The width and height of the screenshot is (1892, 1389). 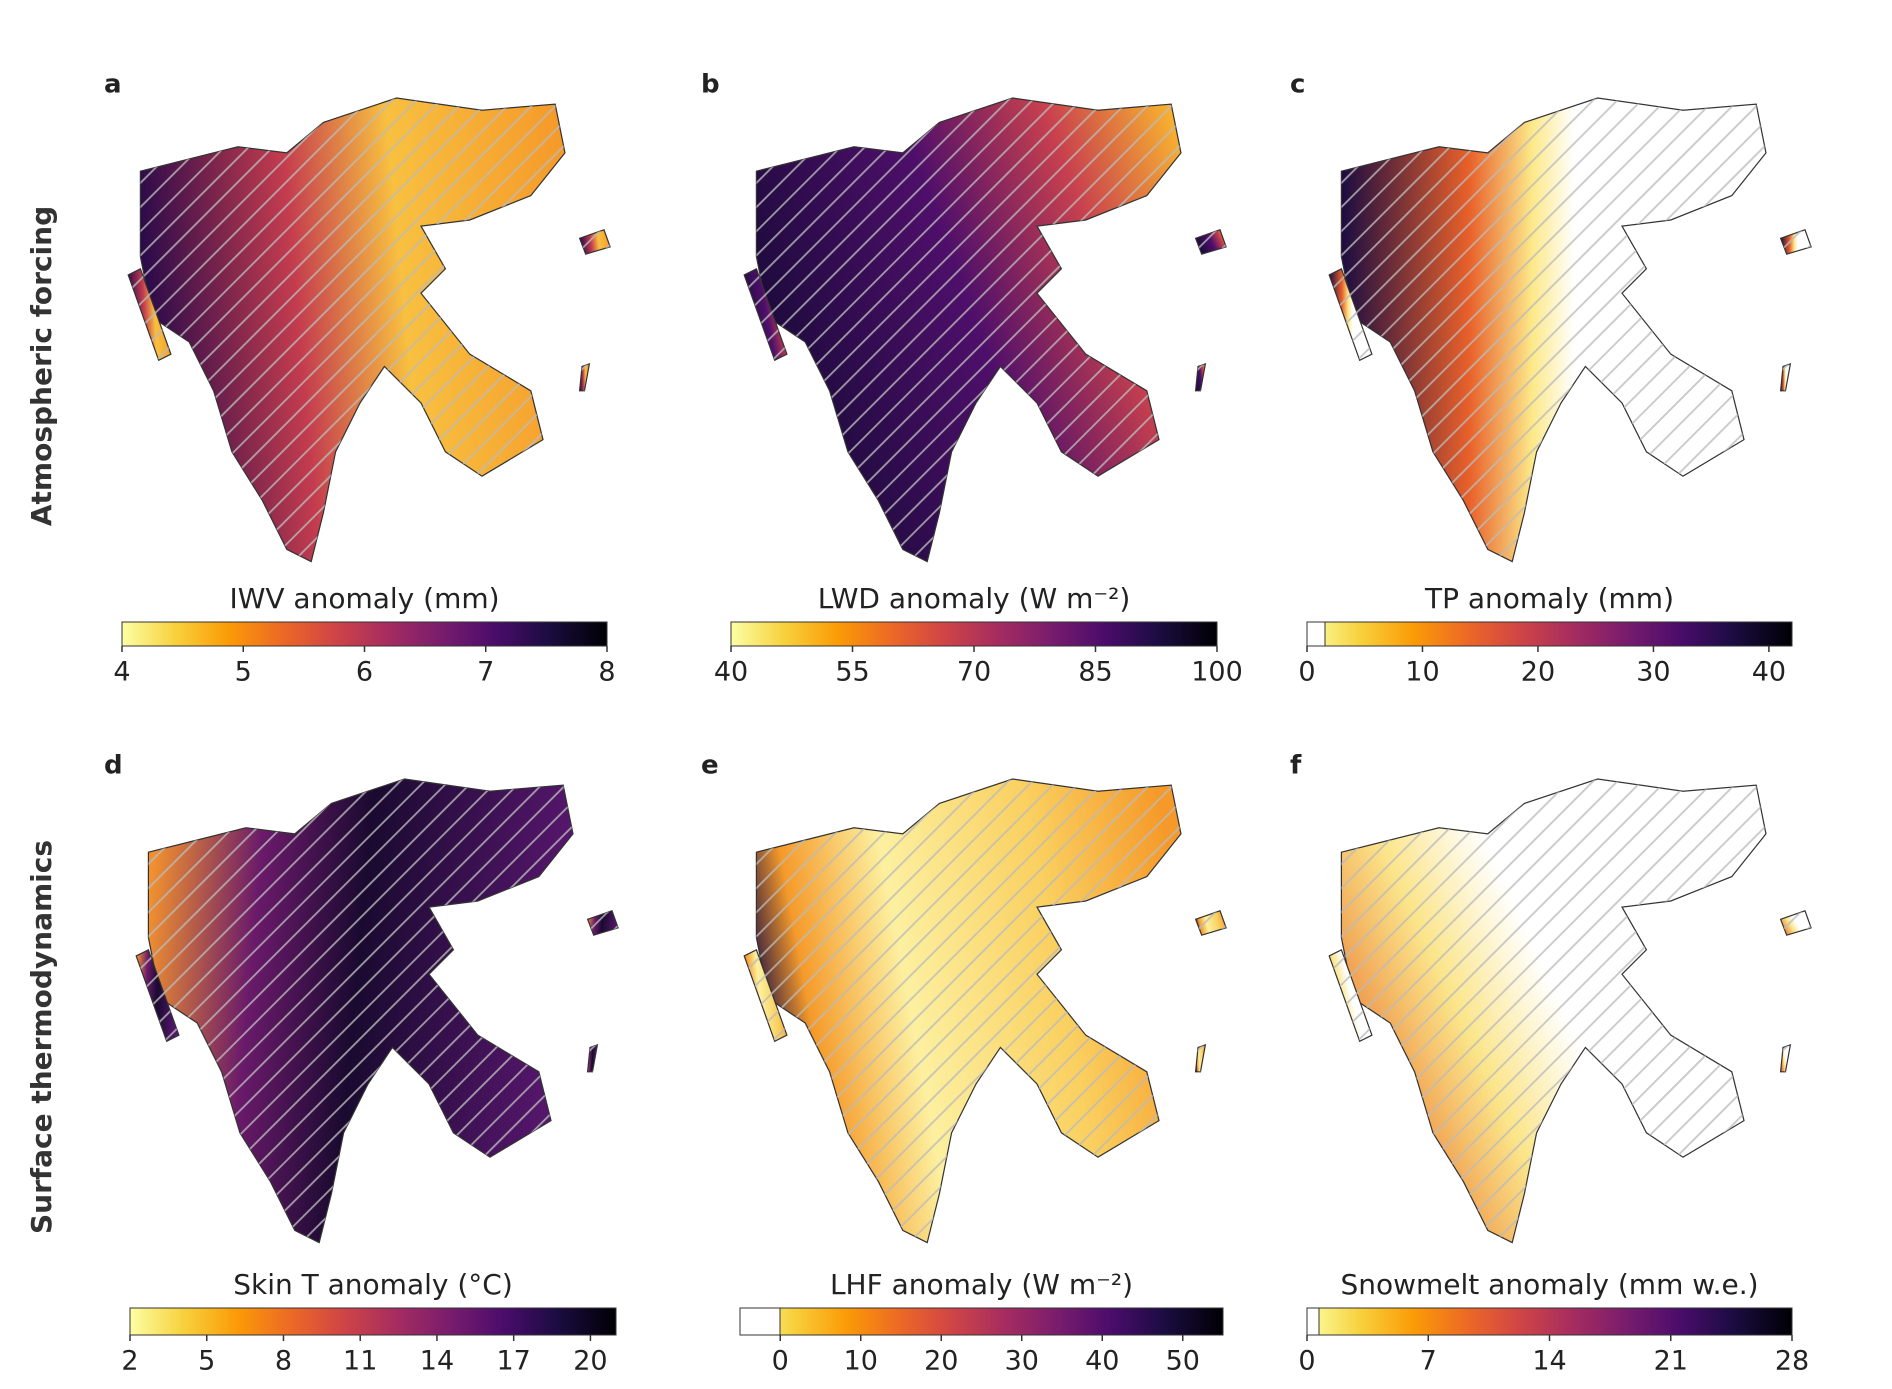 What do you see at coordinates (1297, 85) in the screenshot?
I see `panel-letter: c` at bounding box center [1297, 85].